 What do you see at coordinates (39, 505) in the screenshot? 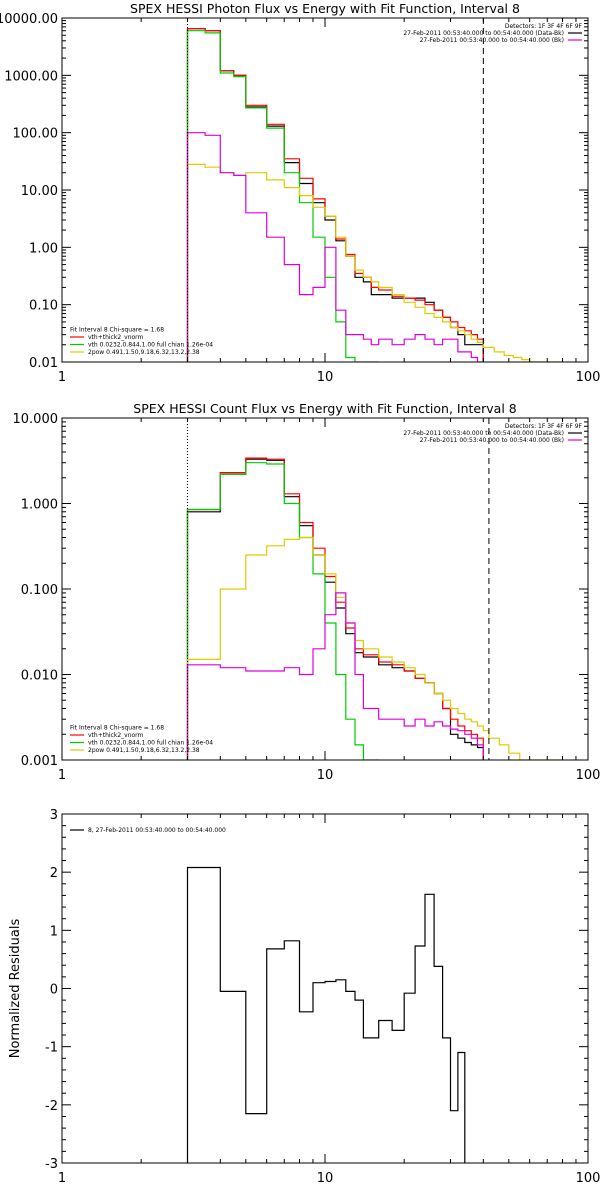
I see `y-tick-label: 1.000` at bounding box center [39, 505].